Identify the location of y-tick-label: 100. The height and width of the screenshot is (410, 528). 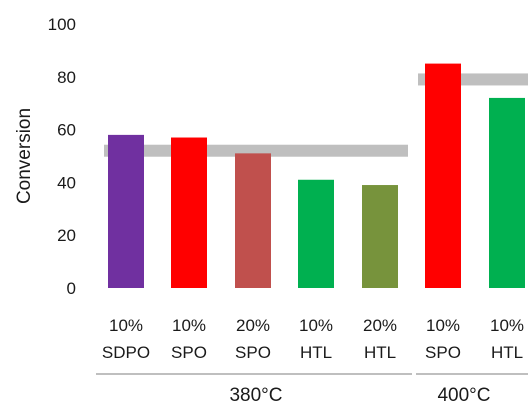
(62, 24).